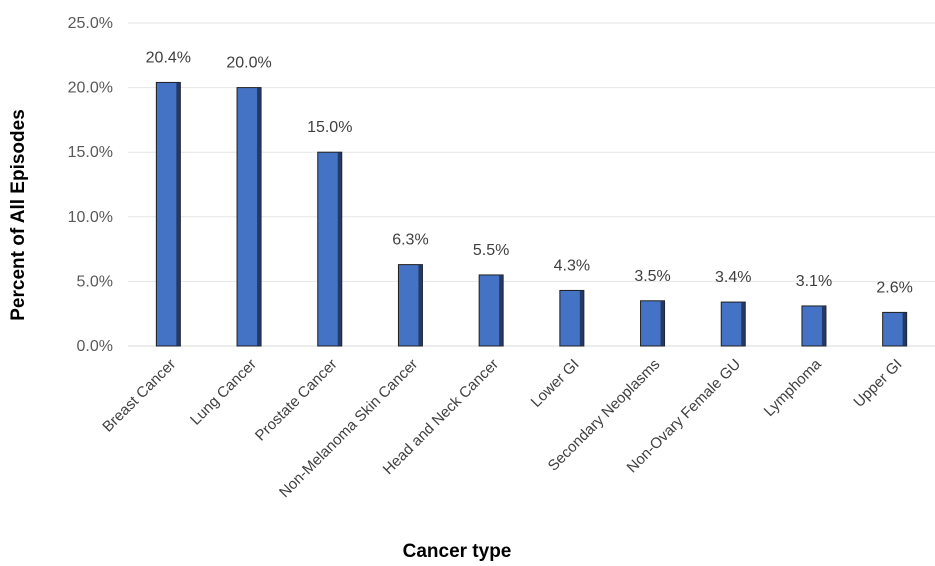 This screenshot has height=566, width=935. I want to click on y-tick-label: 0.0%, so click(95, 346).